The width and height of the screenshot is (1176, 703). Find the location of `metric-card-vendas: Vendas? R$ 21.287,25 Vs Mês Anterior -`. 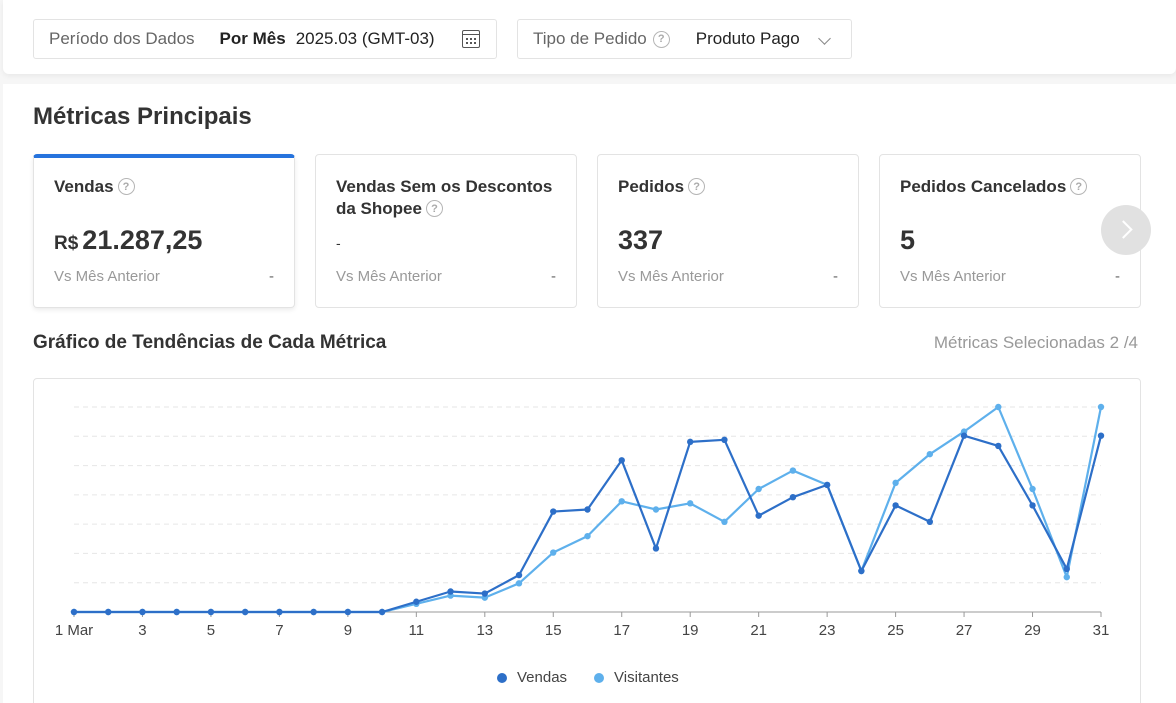

metric-card-vendas: Vendas? R$ 21.287,25 Vs Mês Anterior - is located at coordinates (164, 231).